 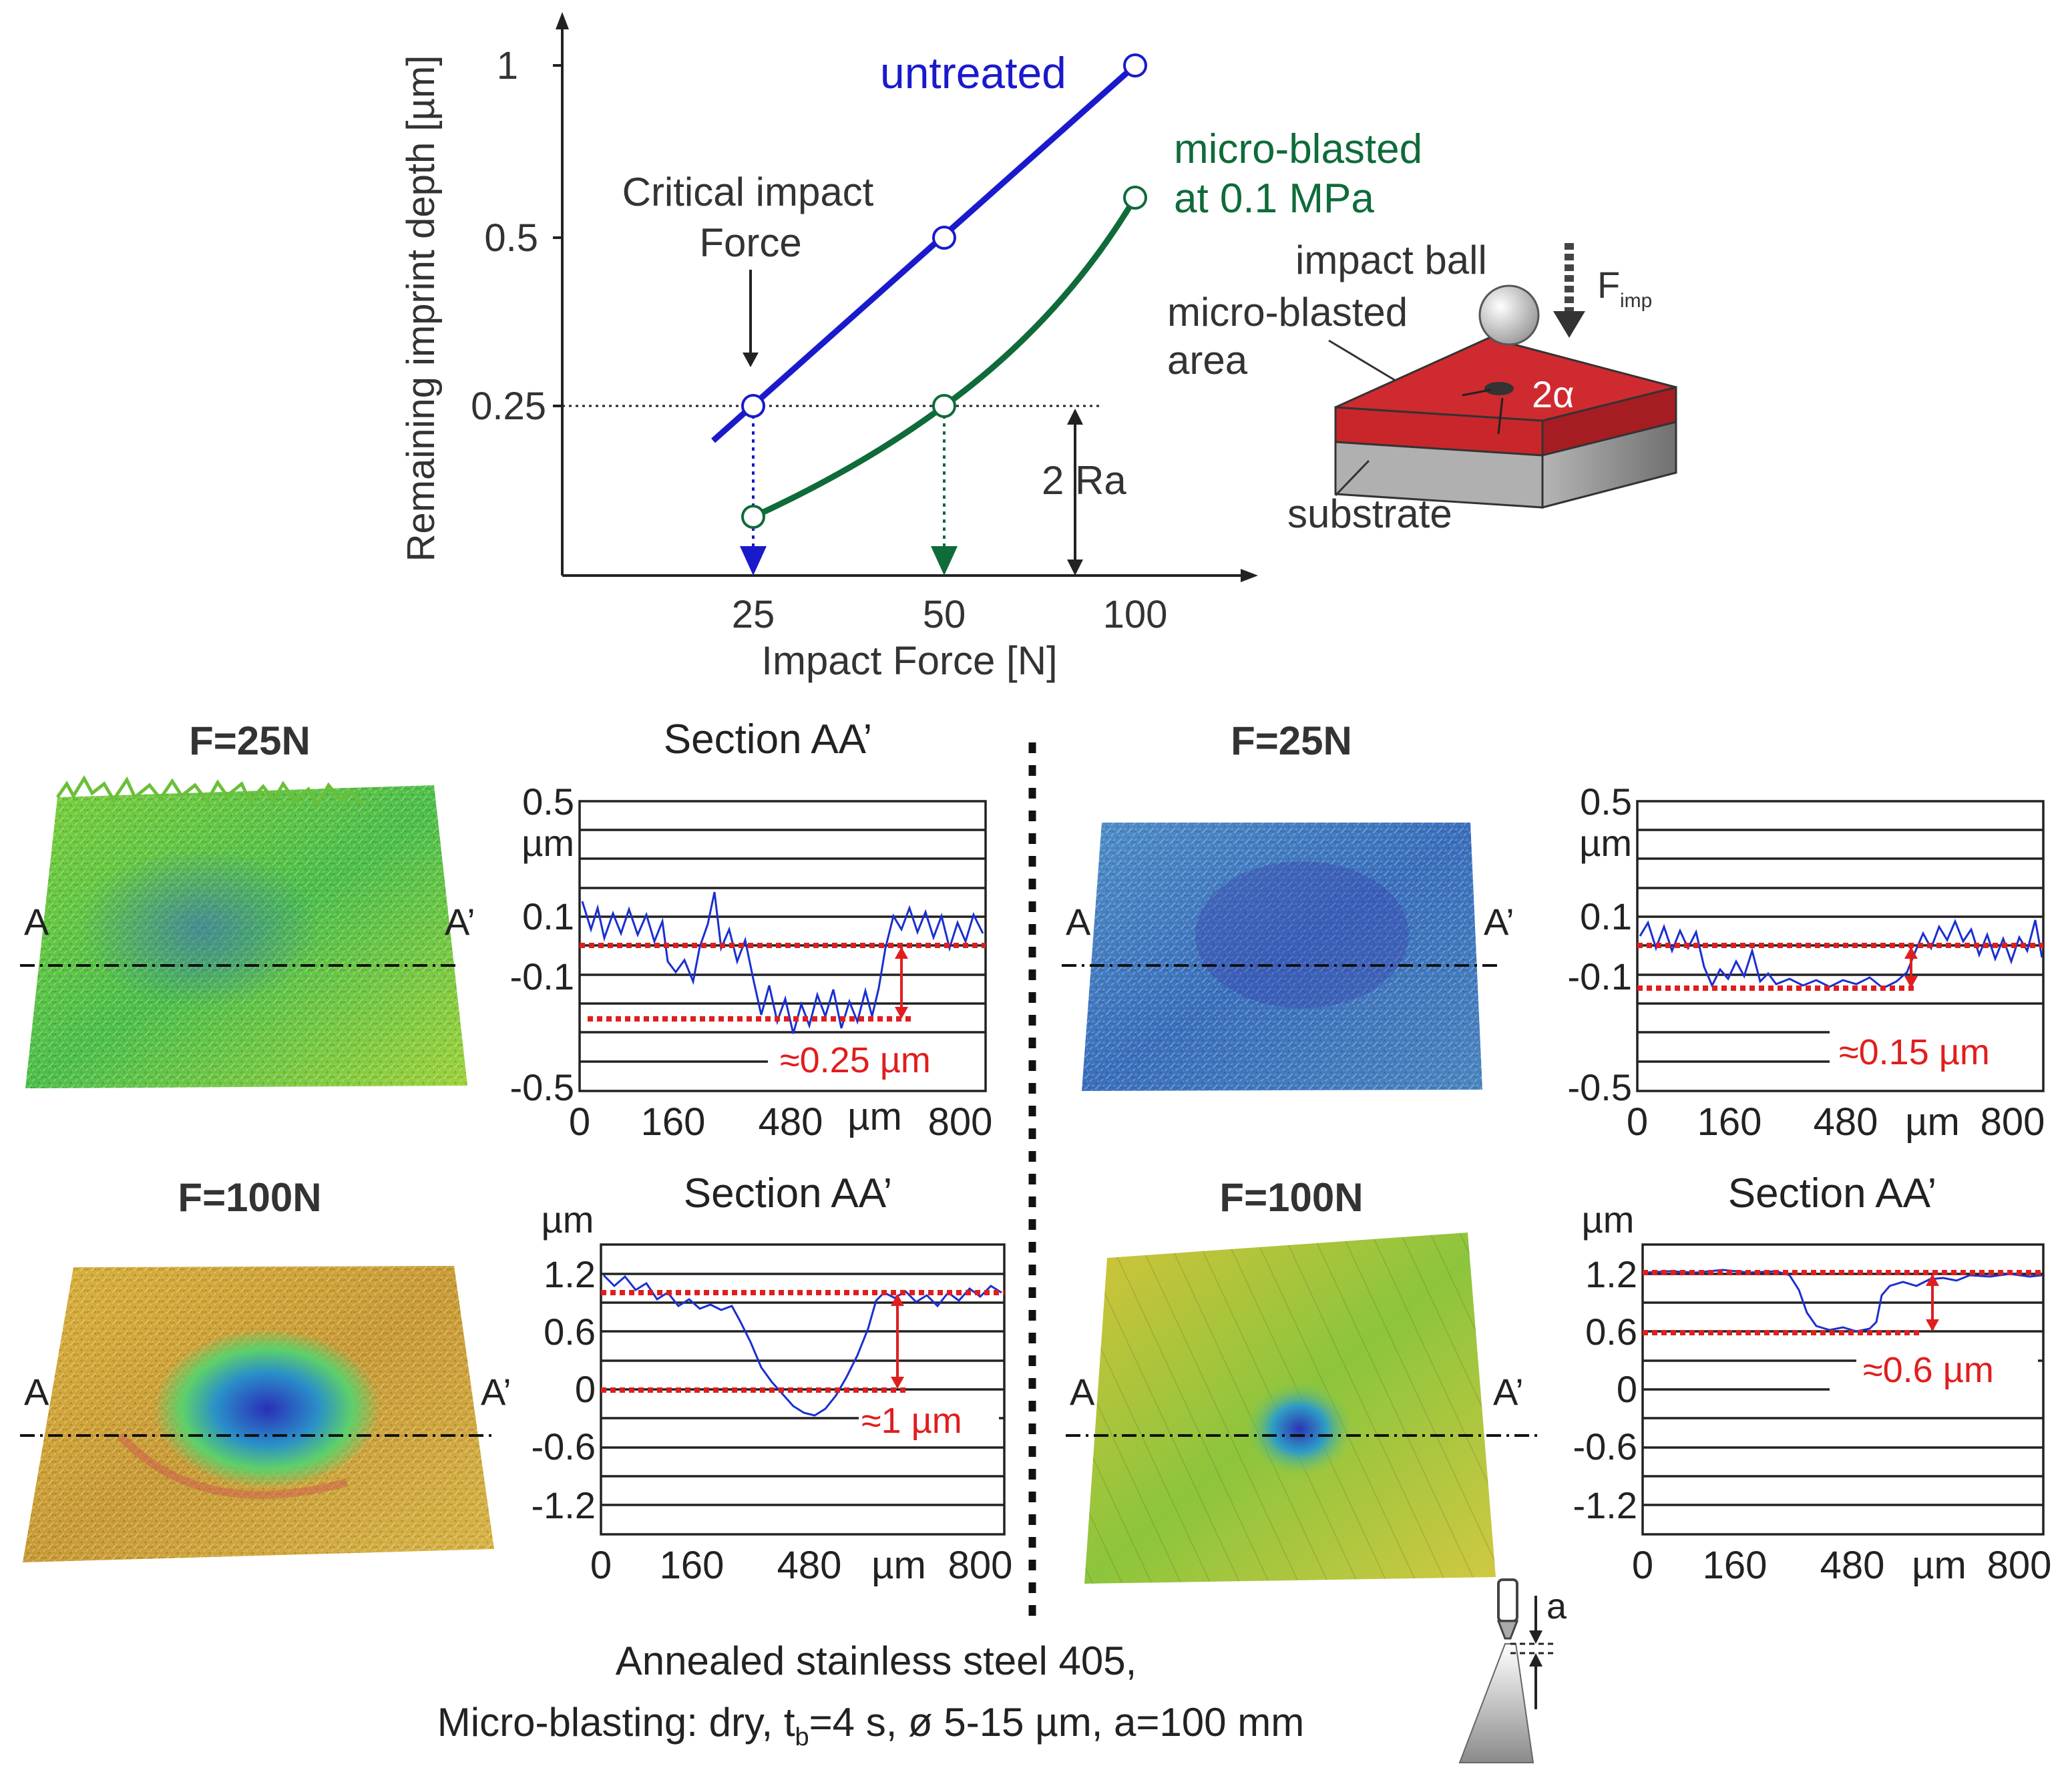 What do you see at coordinates (1291, 741) in the screenshot?
I see `panel-title-f25-right: F=25N` at bounding box center [1291, 741].